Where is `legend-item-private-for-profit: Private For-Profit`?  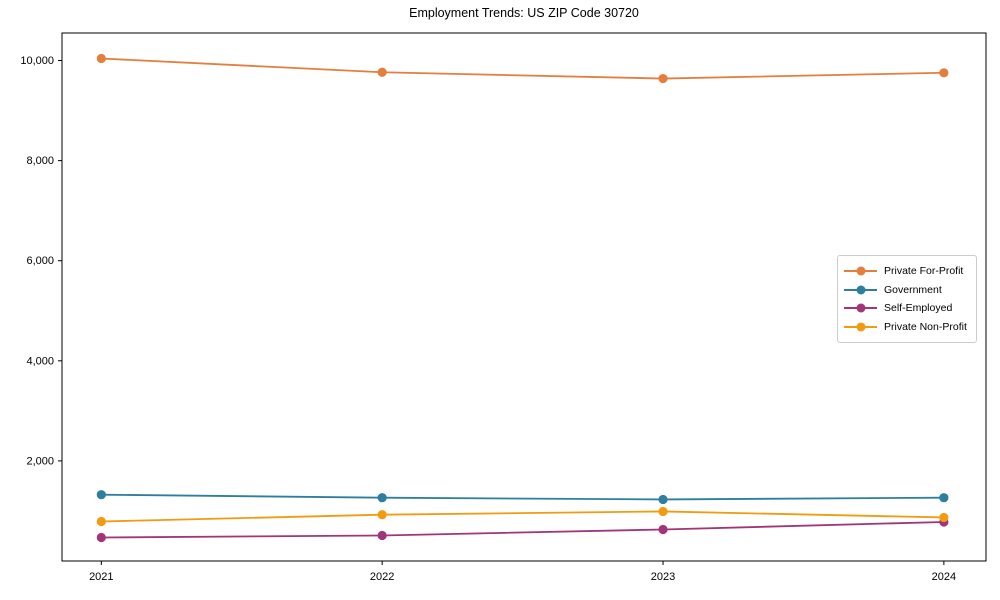
legend-item-private-for-profit: Private For-Profit is located at coordinates (907, 271).